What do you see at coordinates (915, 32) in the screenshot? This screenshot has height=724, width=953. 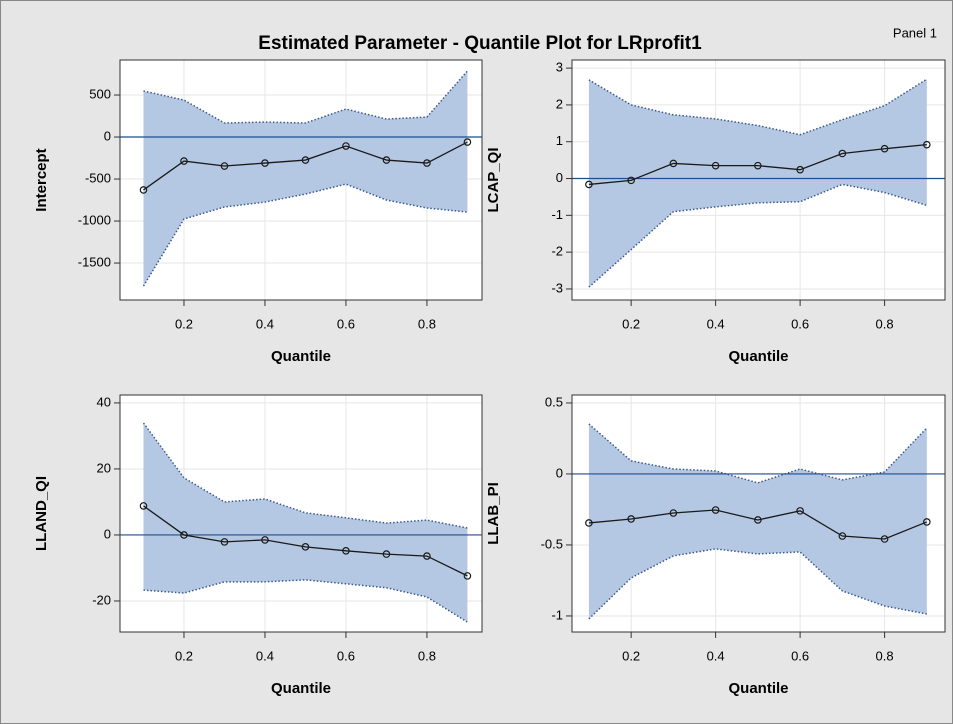 I see `panel-label: Panel 1` at bounding box center [915, 32].